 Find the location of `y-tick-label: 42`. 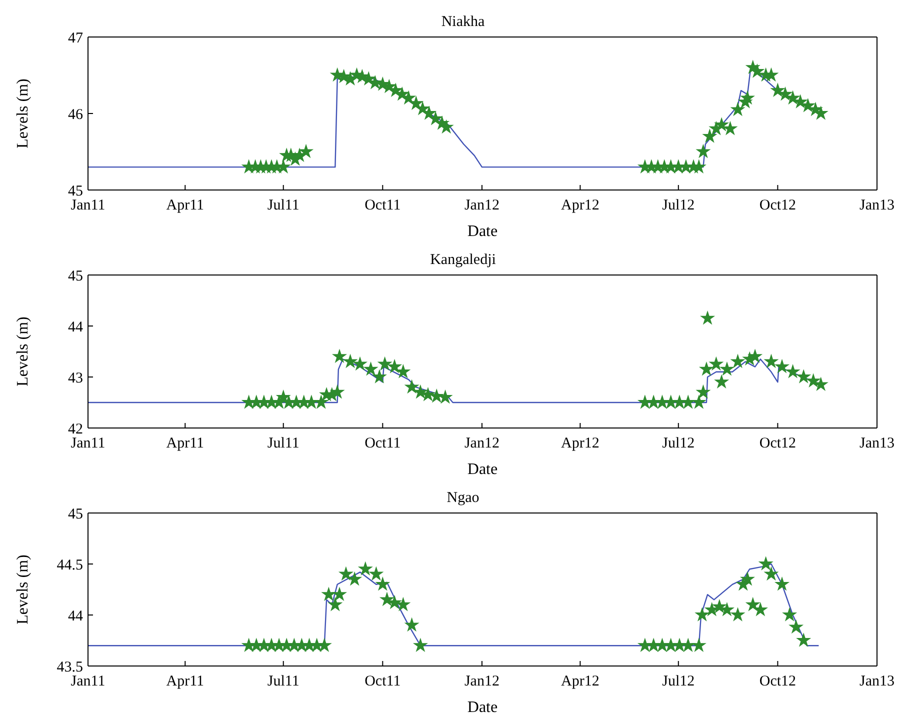

y-tick-label: 42 is located at coordinates (75, 429).